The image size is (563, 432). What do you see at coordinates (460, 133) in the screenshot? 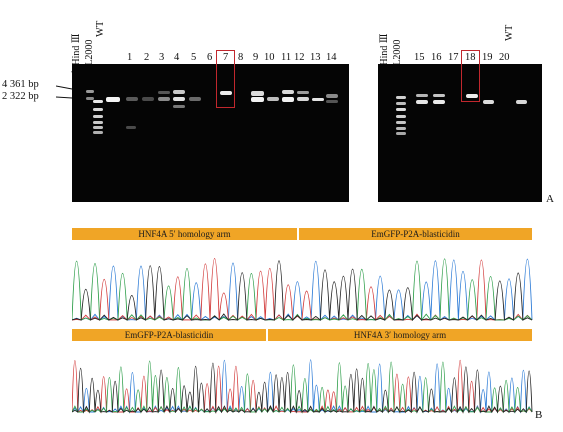
I see `right-gel-image` at bounding box center [460, 133].